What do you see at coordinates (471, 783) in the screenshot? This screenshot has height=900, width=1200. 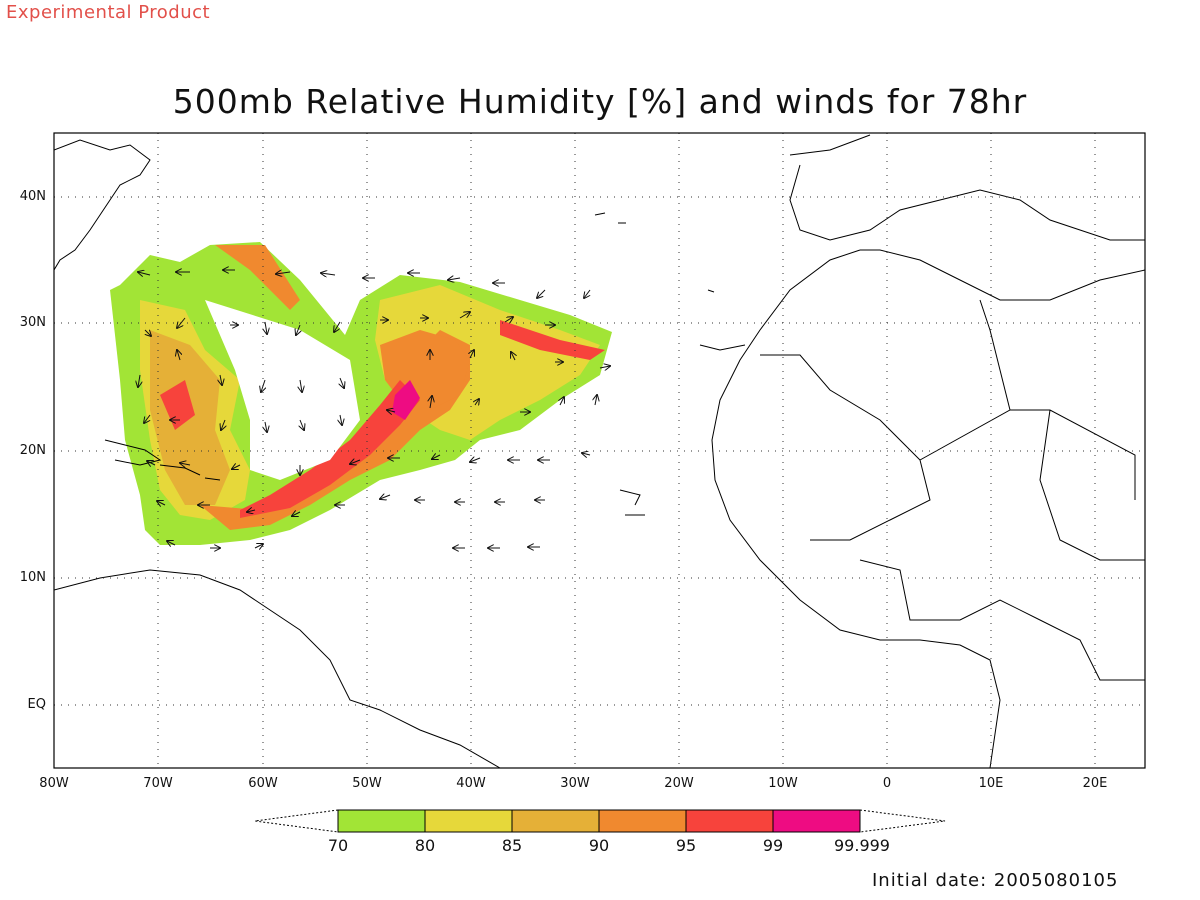 I see `x-tick-label: 40W` at bounding box center [471, 783].